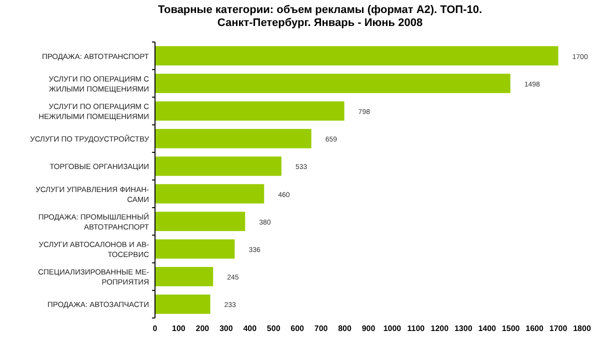 This screenshot has height=341, width=600. What do you see at coordinates (203, 328) in the screenshot?
I see `x-tick-label: 200` at bounding box center [203, 328].